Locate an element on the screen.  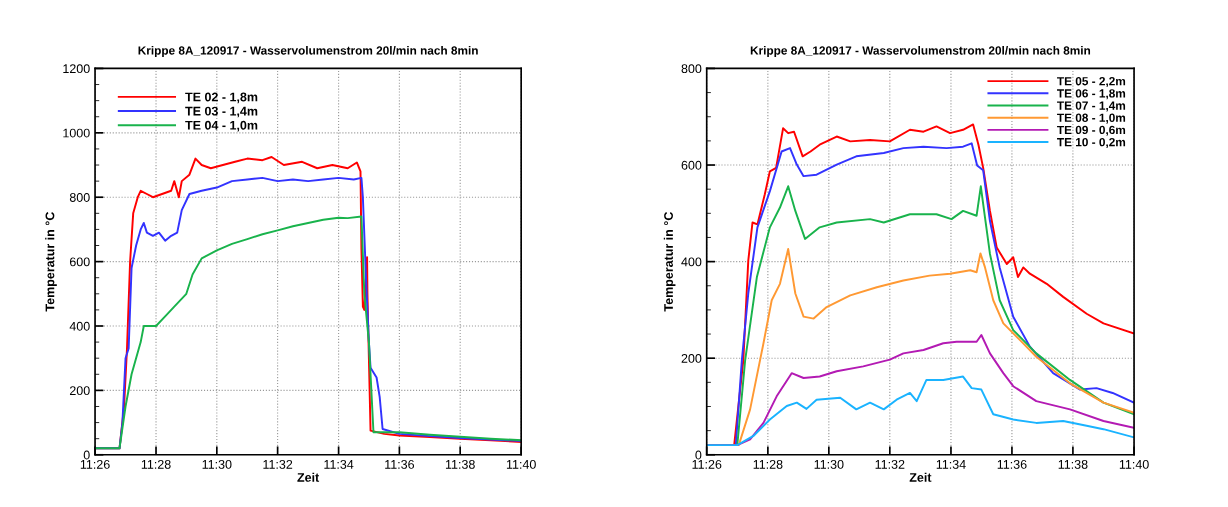
legend-label: TE 10 - 0,2m is located at coordinates (1091, 143).